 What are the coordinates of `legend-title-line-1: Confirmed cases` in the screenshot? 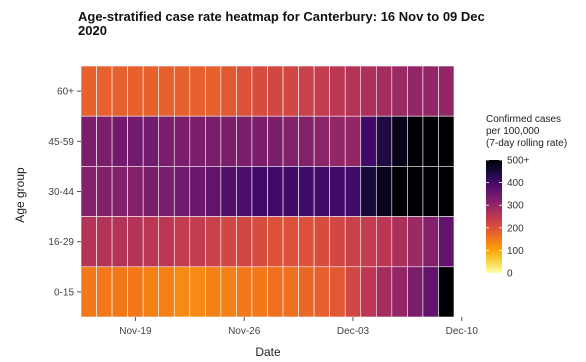 It's located at (523, 119).